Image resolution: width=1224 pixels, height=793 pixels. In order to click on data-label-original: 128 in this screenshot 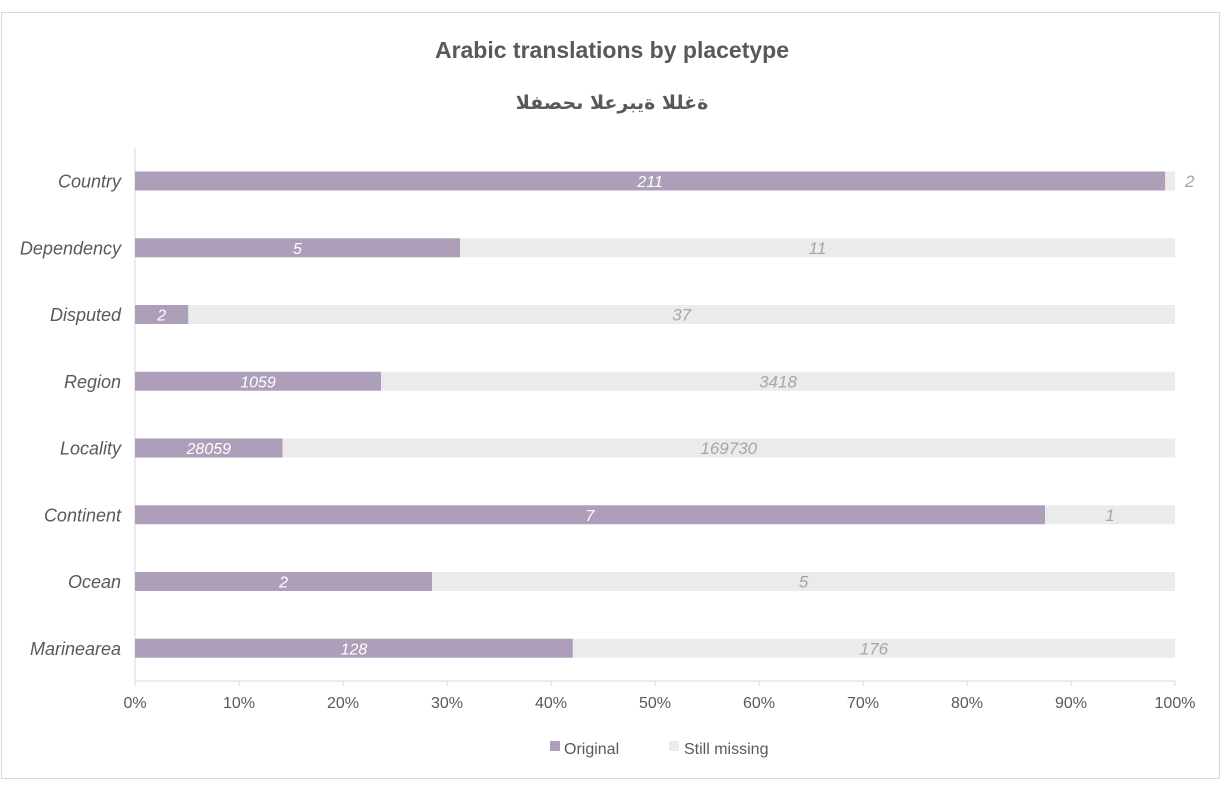, I will do `click(354, 649)`.